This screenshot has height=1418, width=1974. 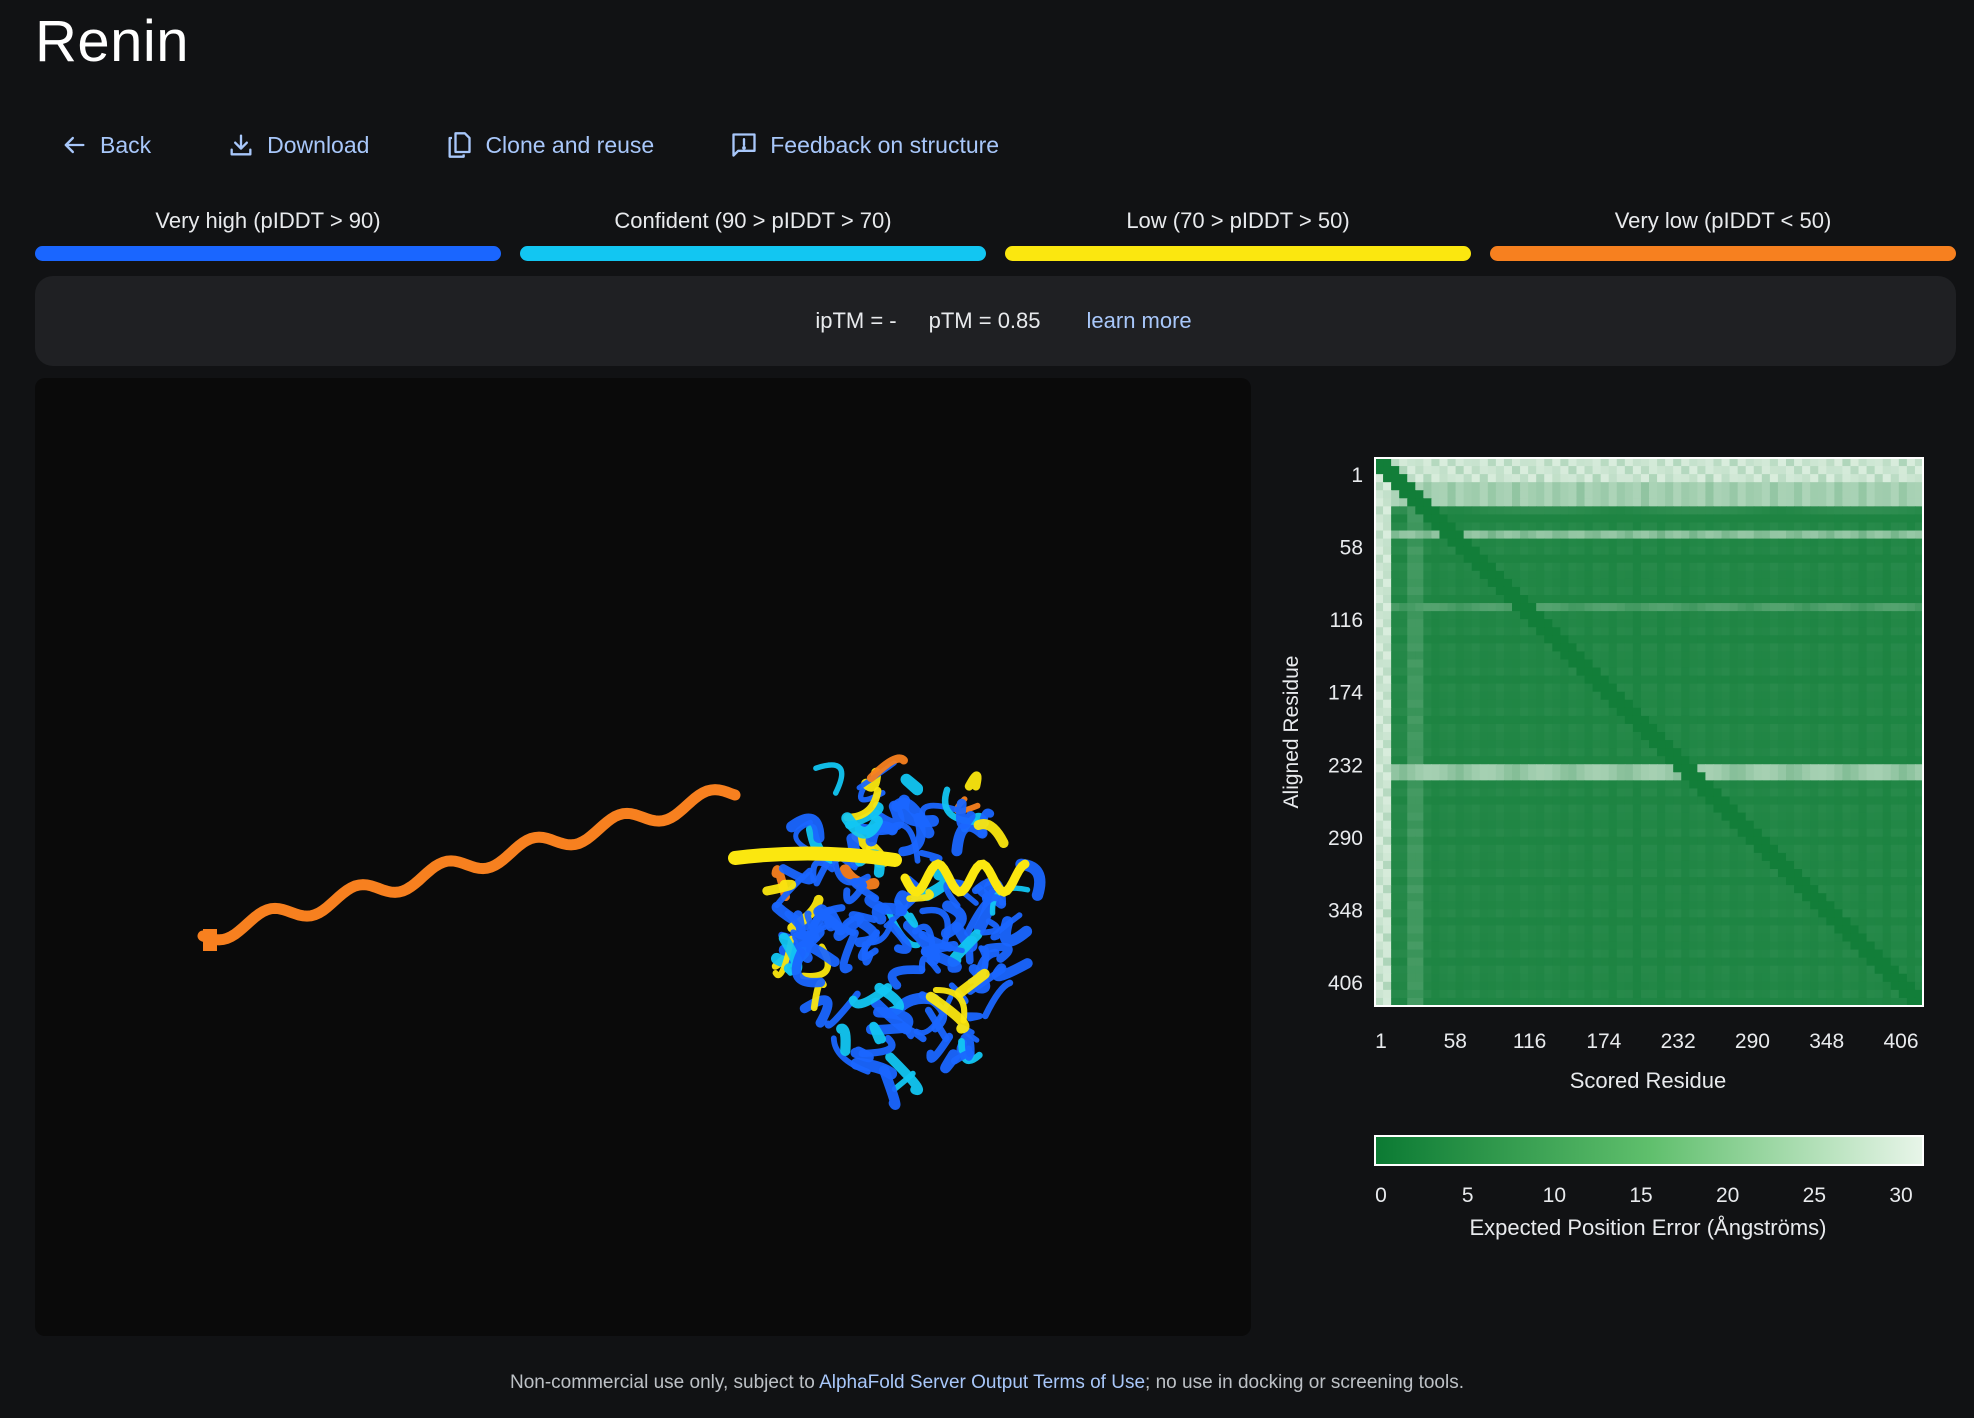 I want to click on terms-of-use-link: AlphaFold Server Output Terms of Use, so click(x=982, y=1382).